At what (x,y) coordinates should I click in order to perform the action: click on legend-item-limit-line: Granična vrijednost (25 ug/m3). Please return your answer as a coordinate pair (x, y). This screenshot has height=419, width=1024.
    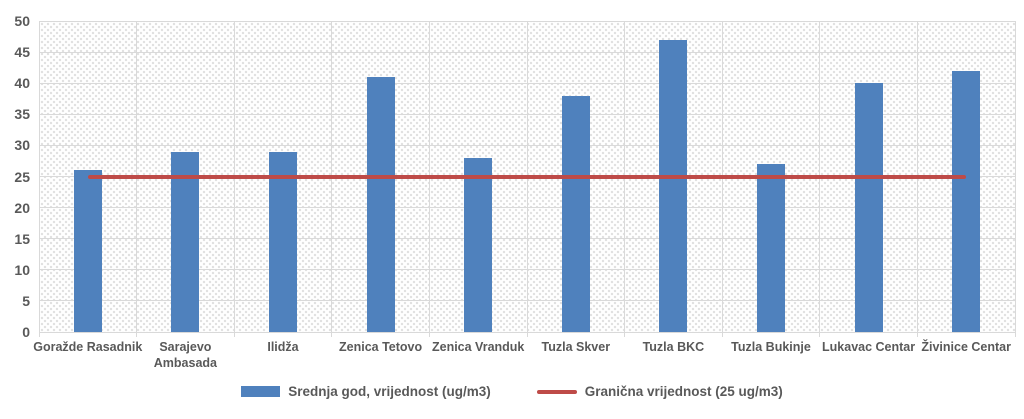
    Looking at the image, I should click on (659, 391).